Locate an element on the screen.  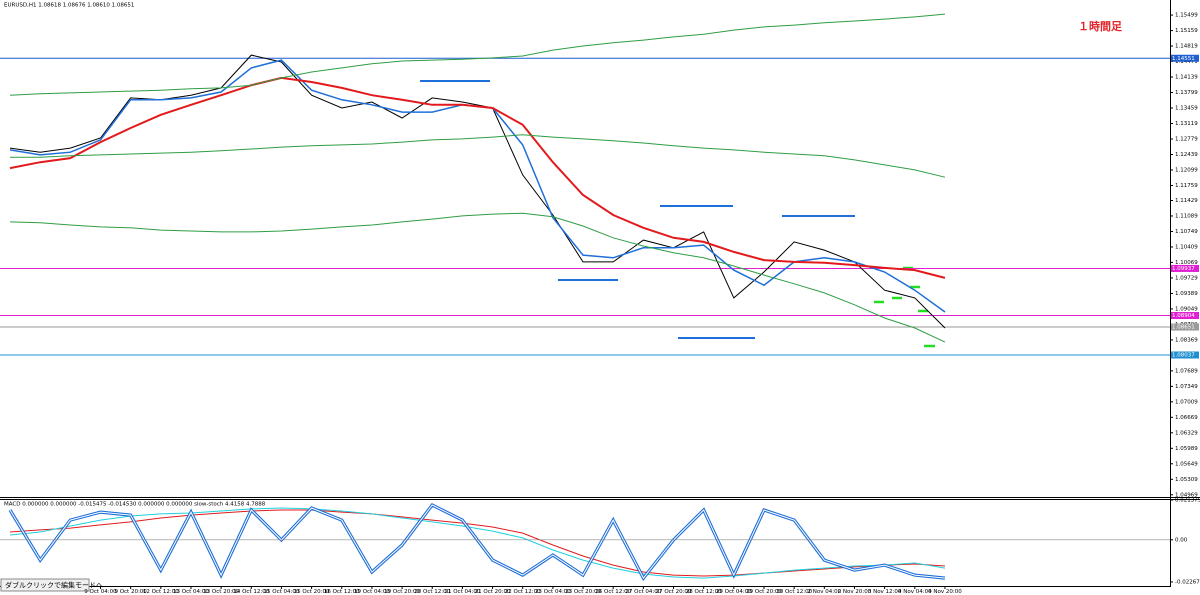
x-tick-label: 28 Oct 12:00 is located at coordinates (704, 592).